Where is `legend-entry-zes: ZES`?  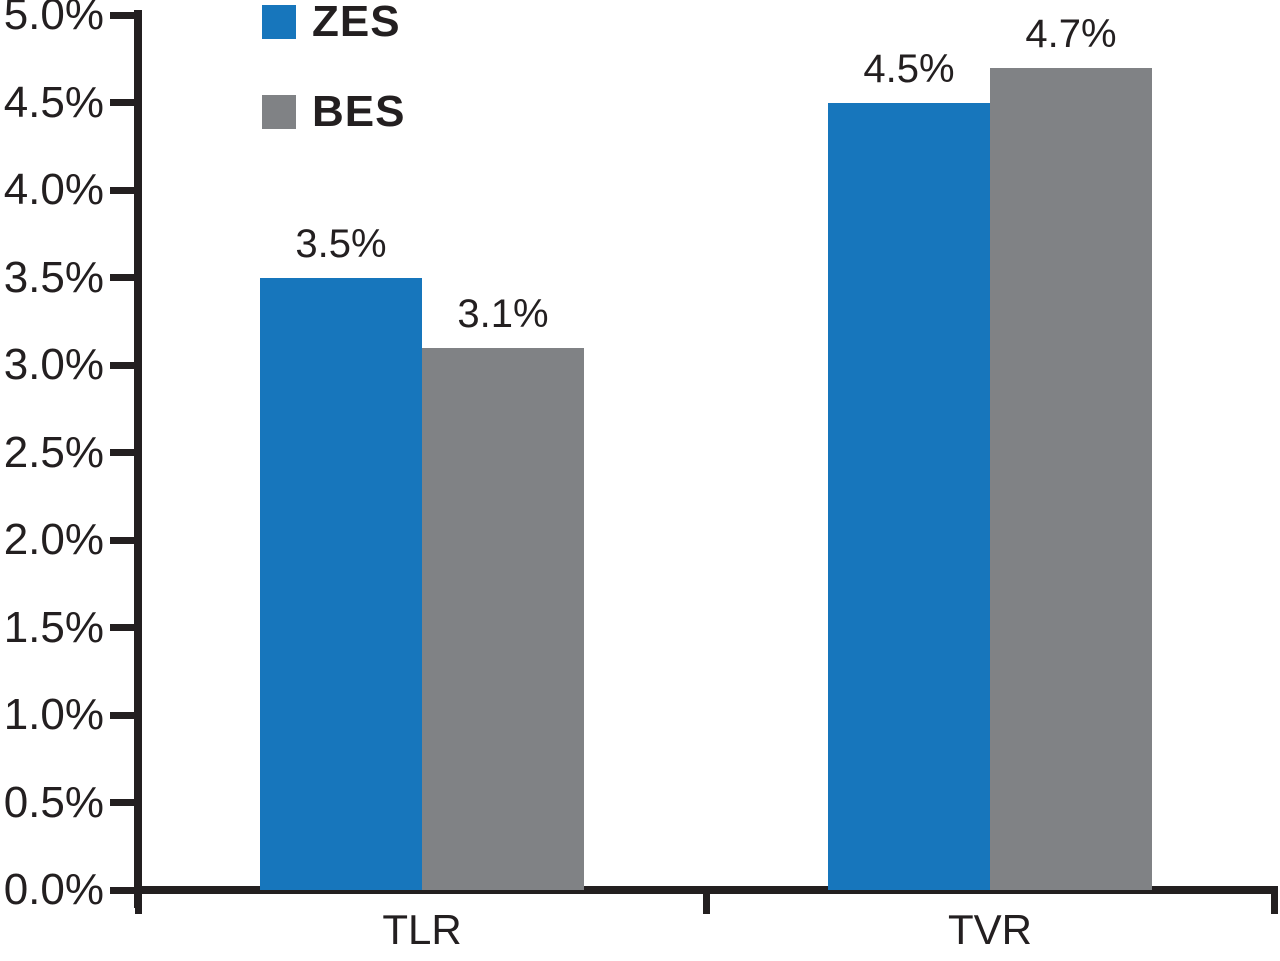
legend-entry-zes: ZES is located at coordinates (333, 23).